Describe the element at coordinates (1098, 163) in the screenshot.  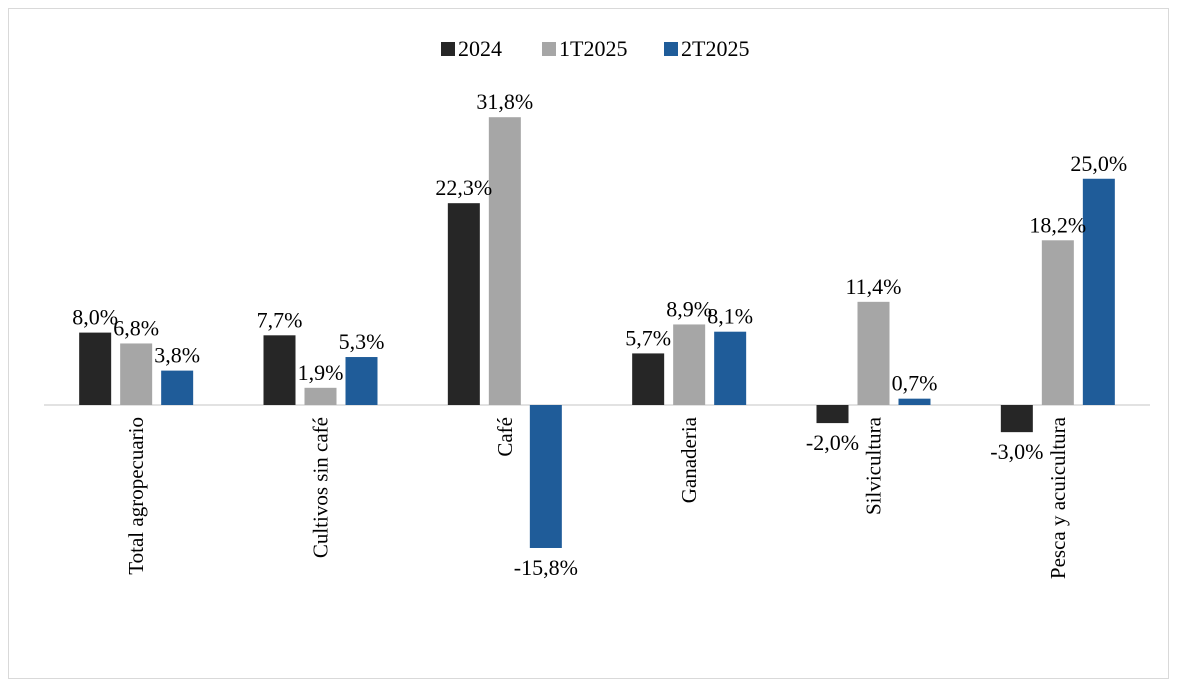
I see `data-label-2T2025-5: 25,0%` at that location.